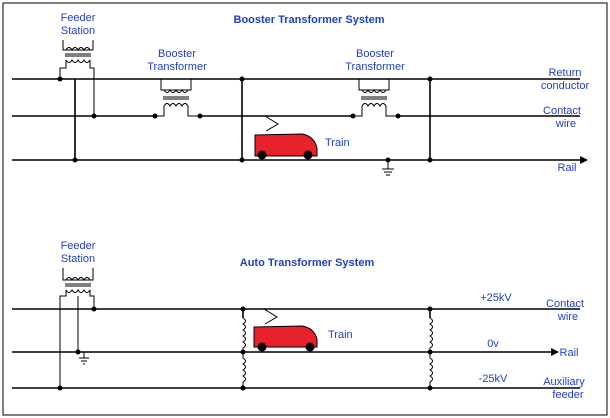  I want to click on auto-feeder-transformer, so click(77, 328).